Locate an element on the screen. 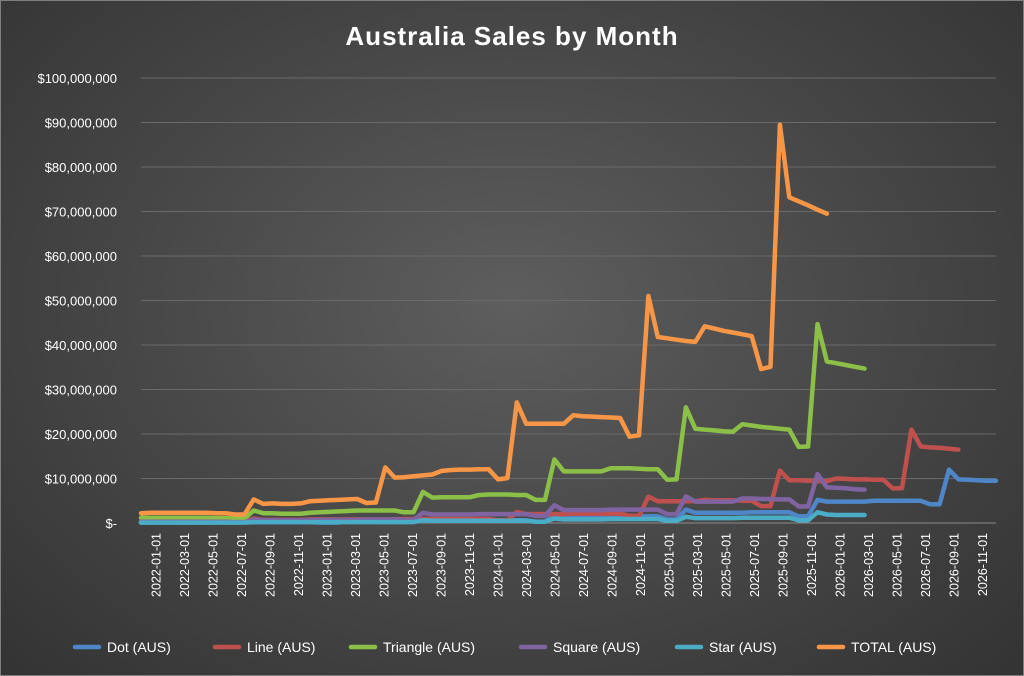 This screenshot has height=676, width=1024. x-tick-label: 2024-11-01 is located at coordinates (641, 564).